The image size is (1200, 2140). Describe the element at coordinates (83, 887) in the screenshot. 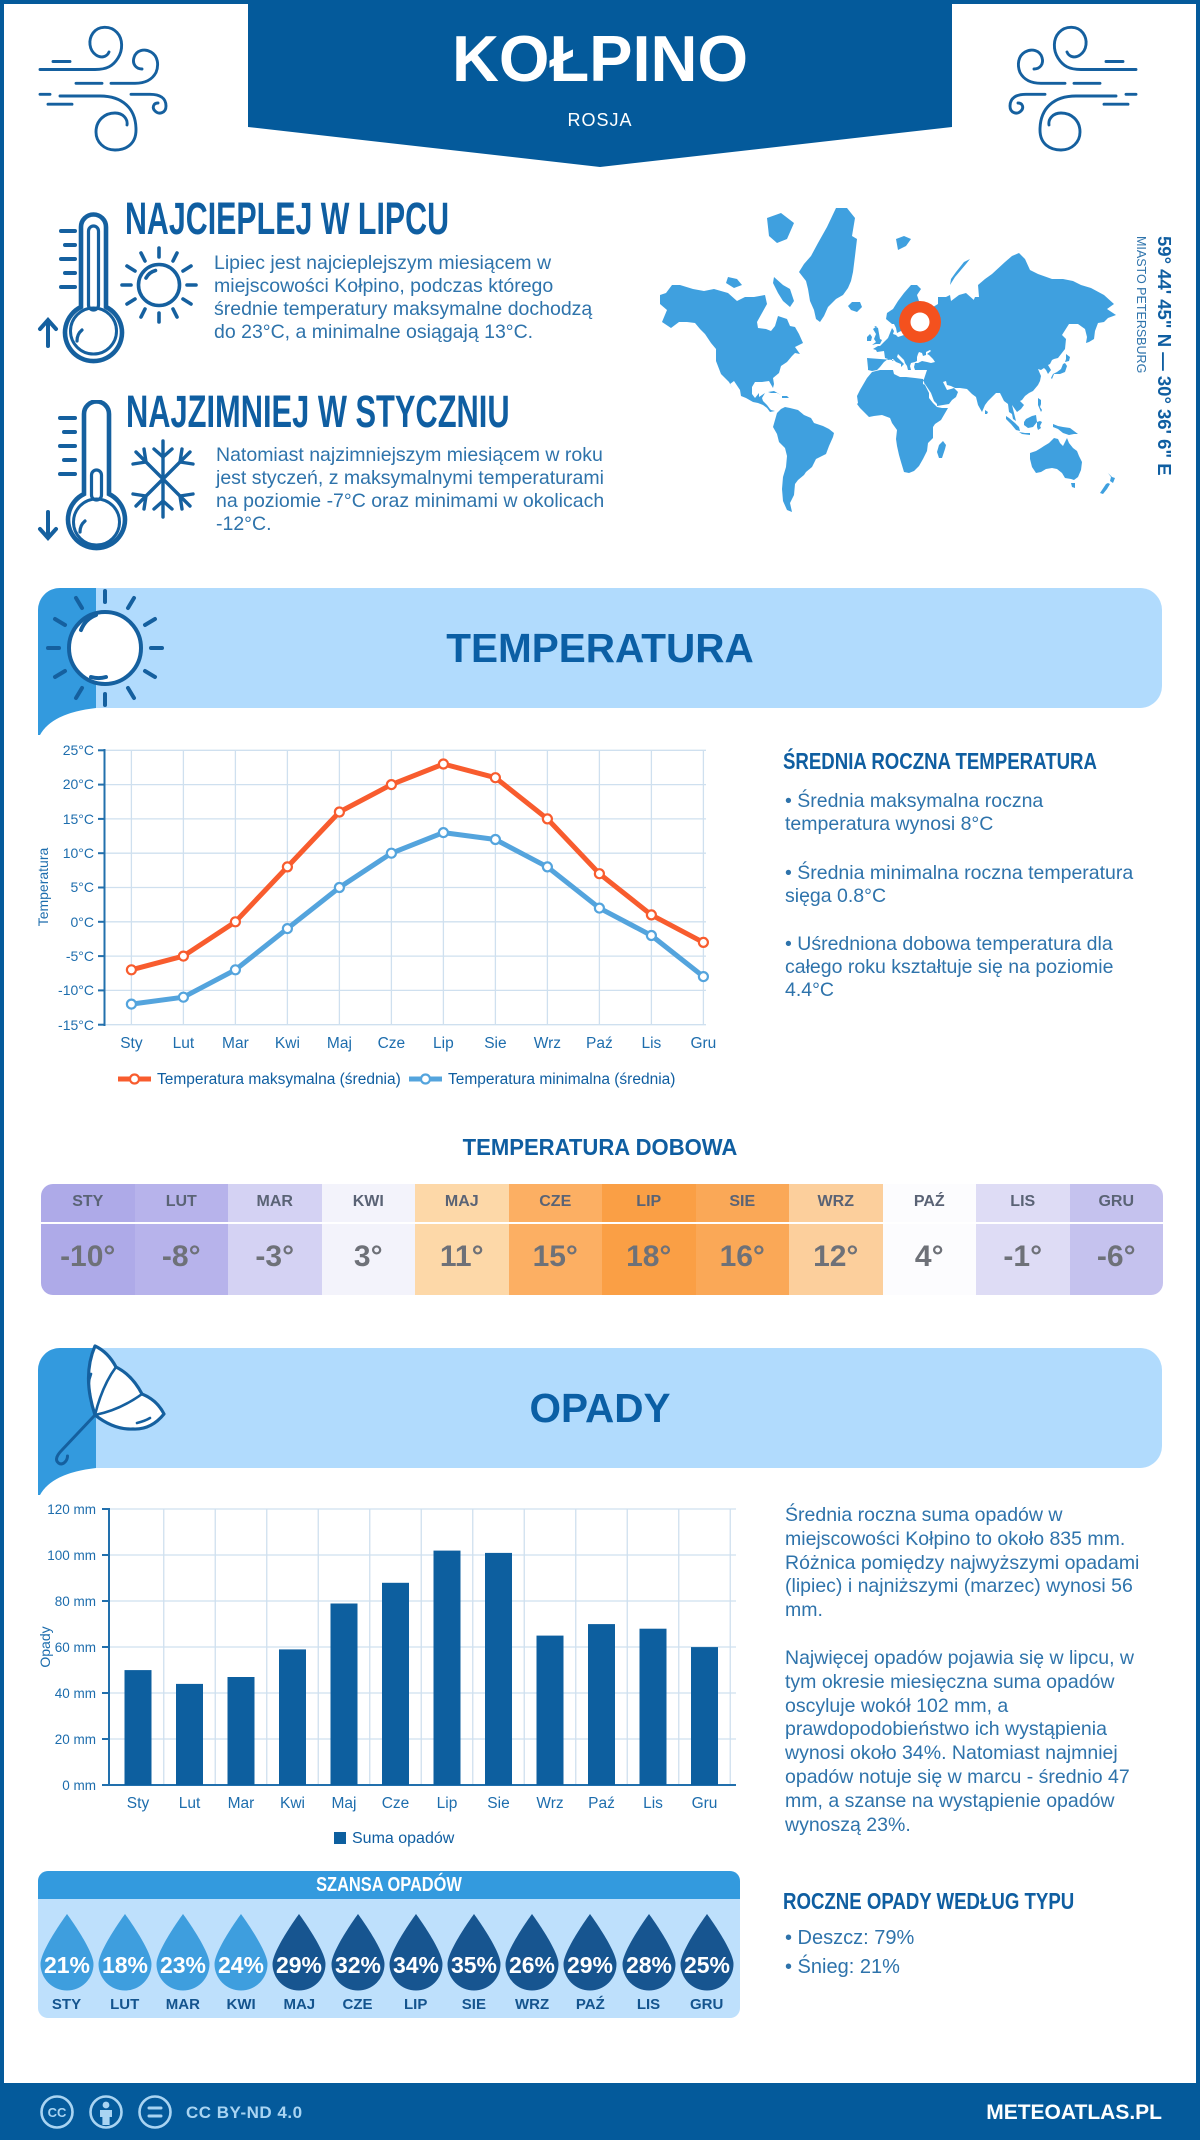

I see `svg-text: 5°C` at that location.